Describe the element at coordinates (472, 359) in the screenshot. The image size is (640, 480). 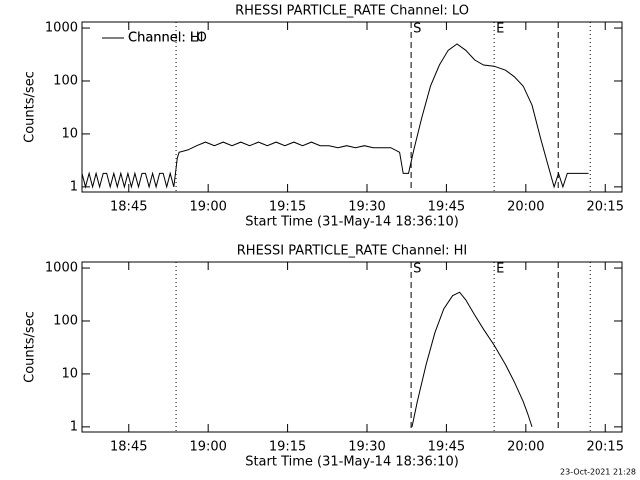
I see `data-line` at that location.